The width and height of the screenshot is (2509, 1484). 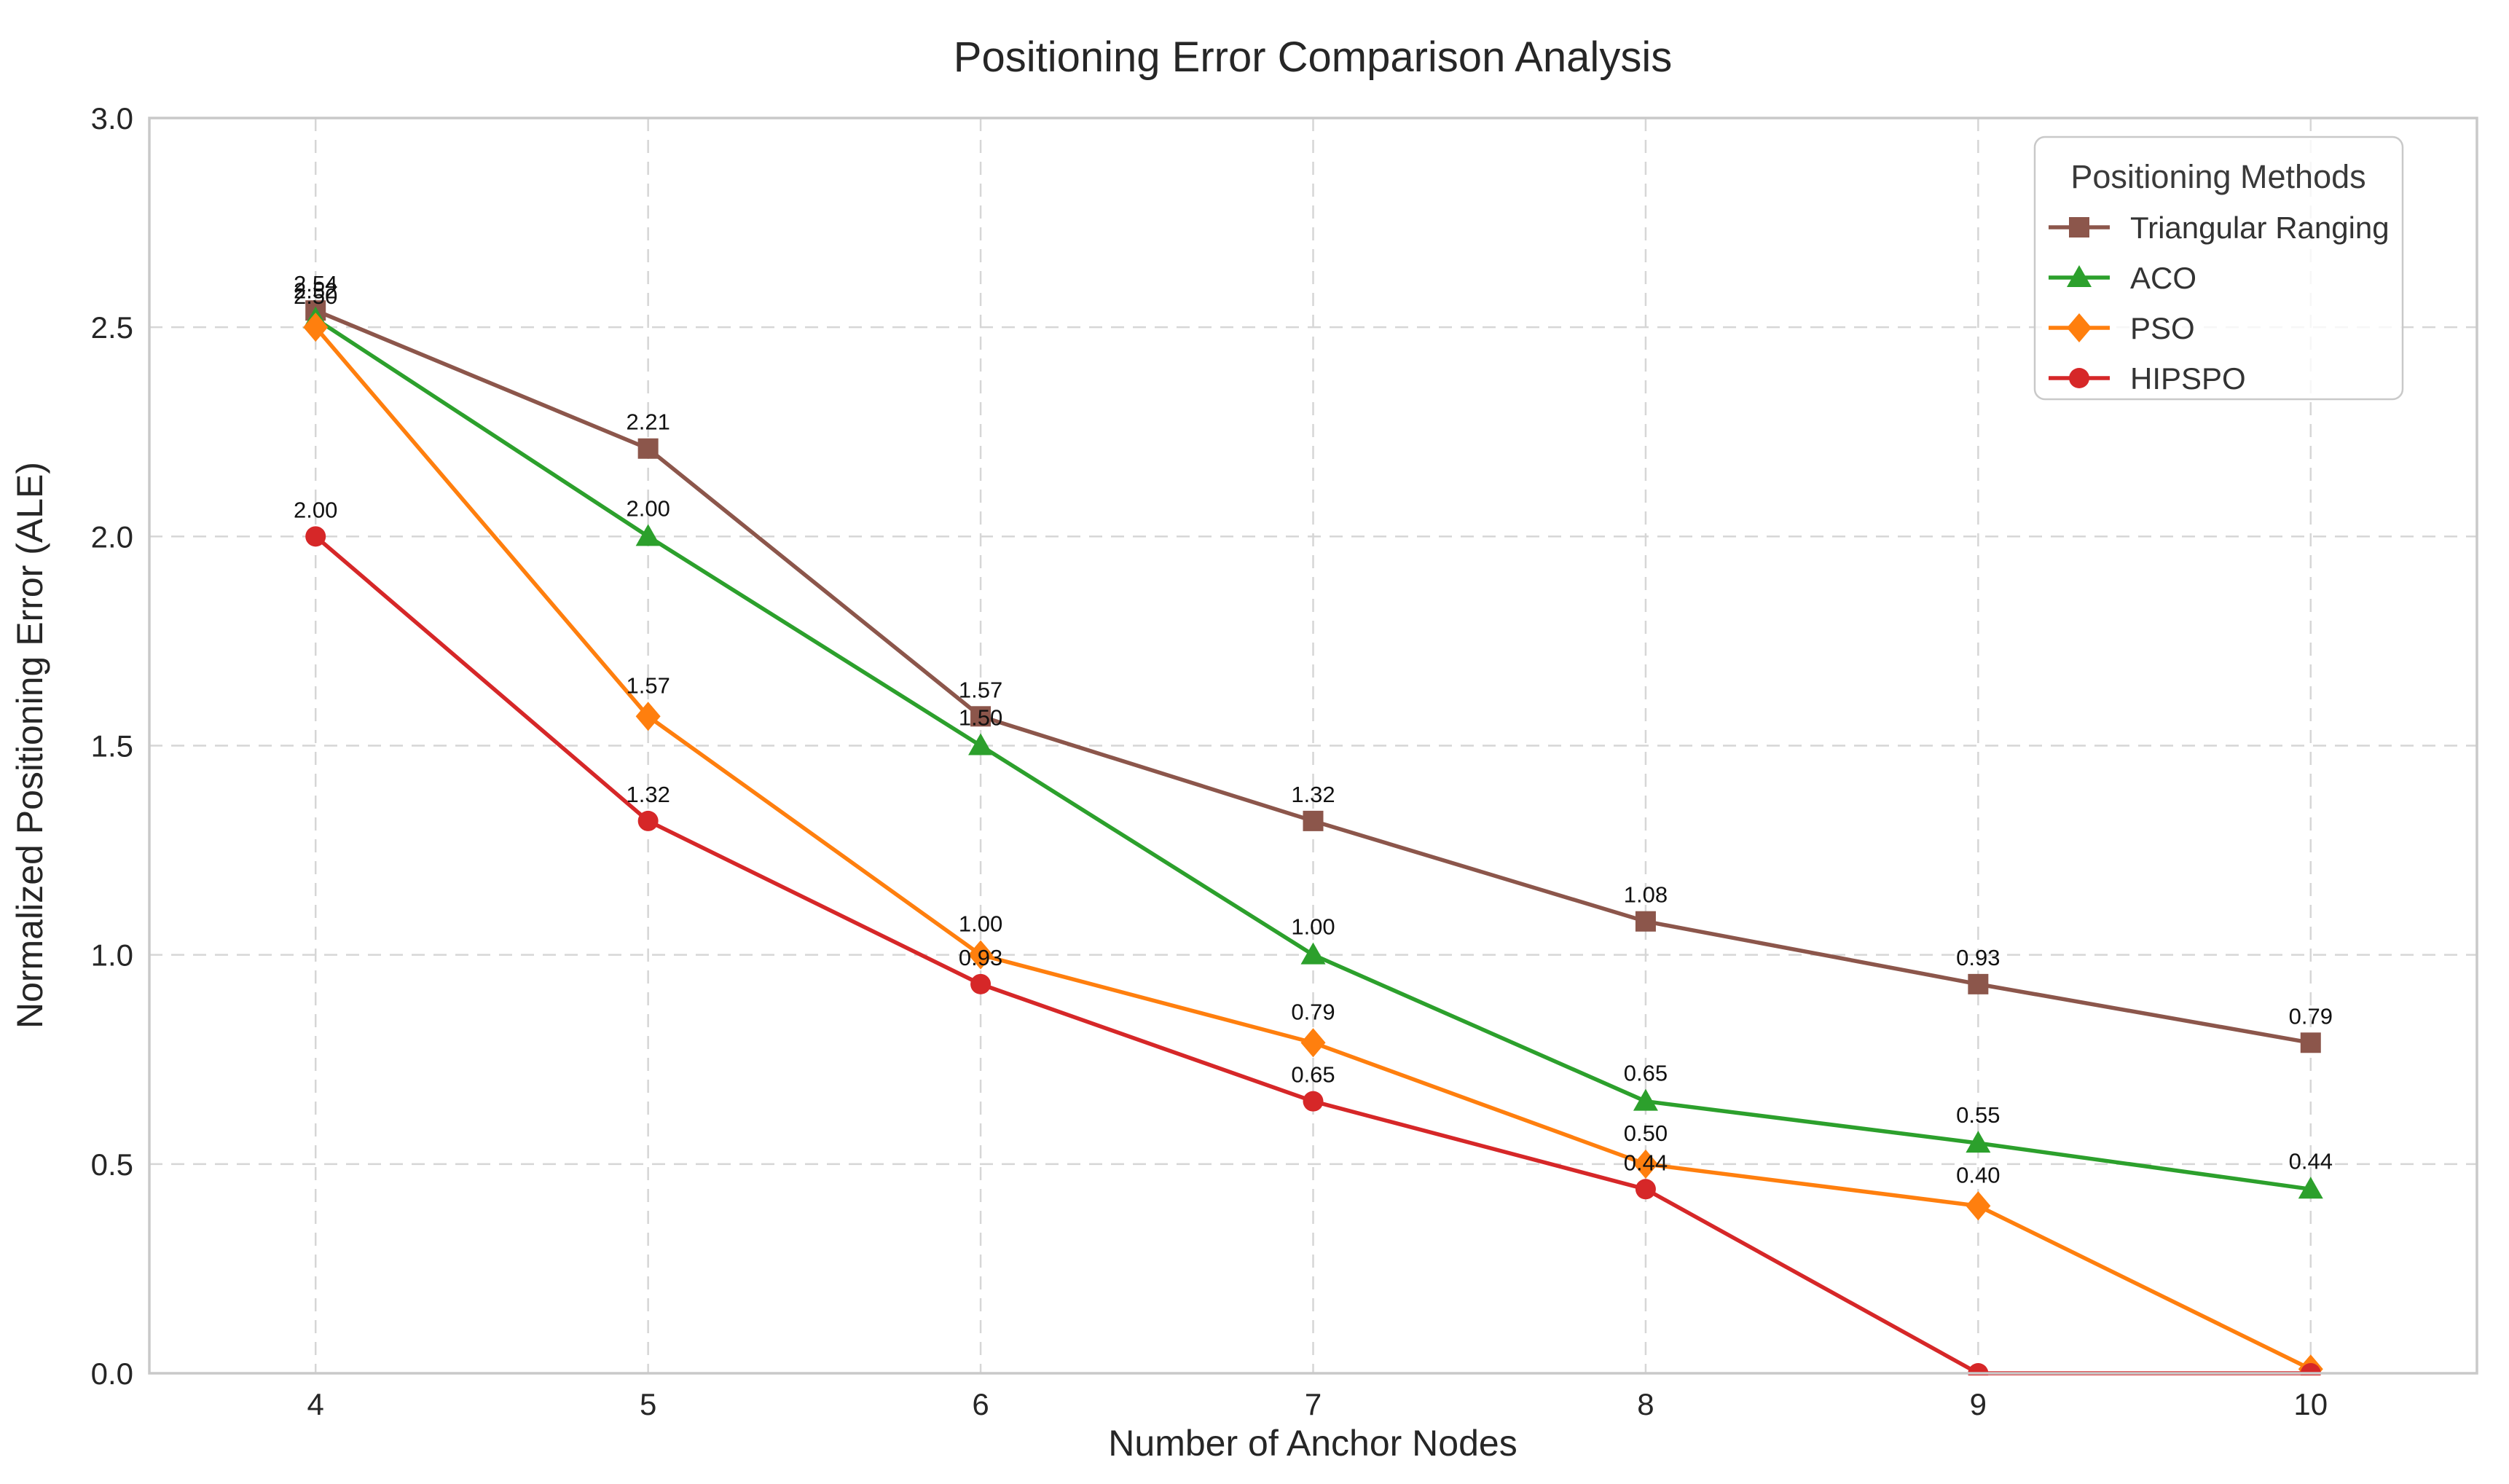 What do you see at coordinates (315, 1404) in the screenshot?
I see `x-tick-label-4: 4` at bounding box center [315, 1404].